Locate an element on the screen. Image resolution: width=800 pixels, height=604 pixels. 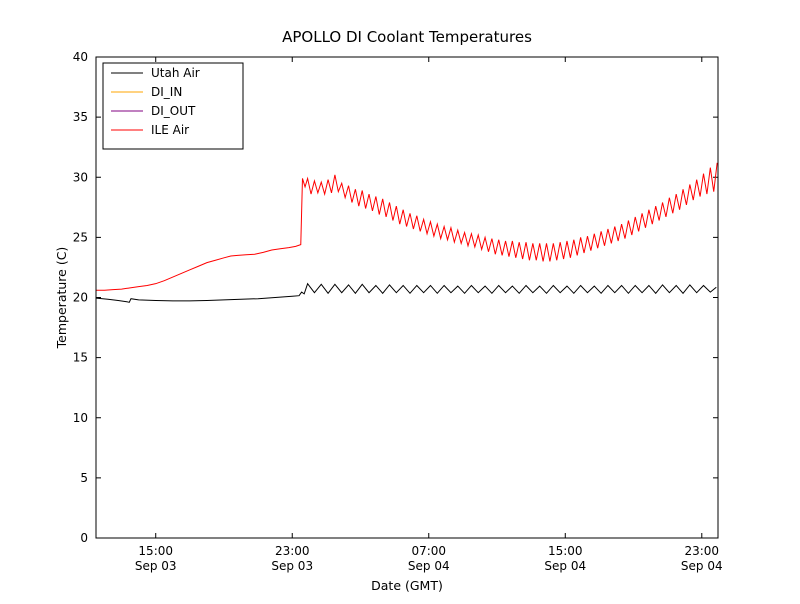
legend-label-di-out: DI_OUT is located at coordinates (173, 111).